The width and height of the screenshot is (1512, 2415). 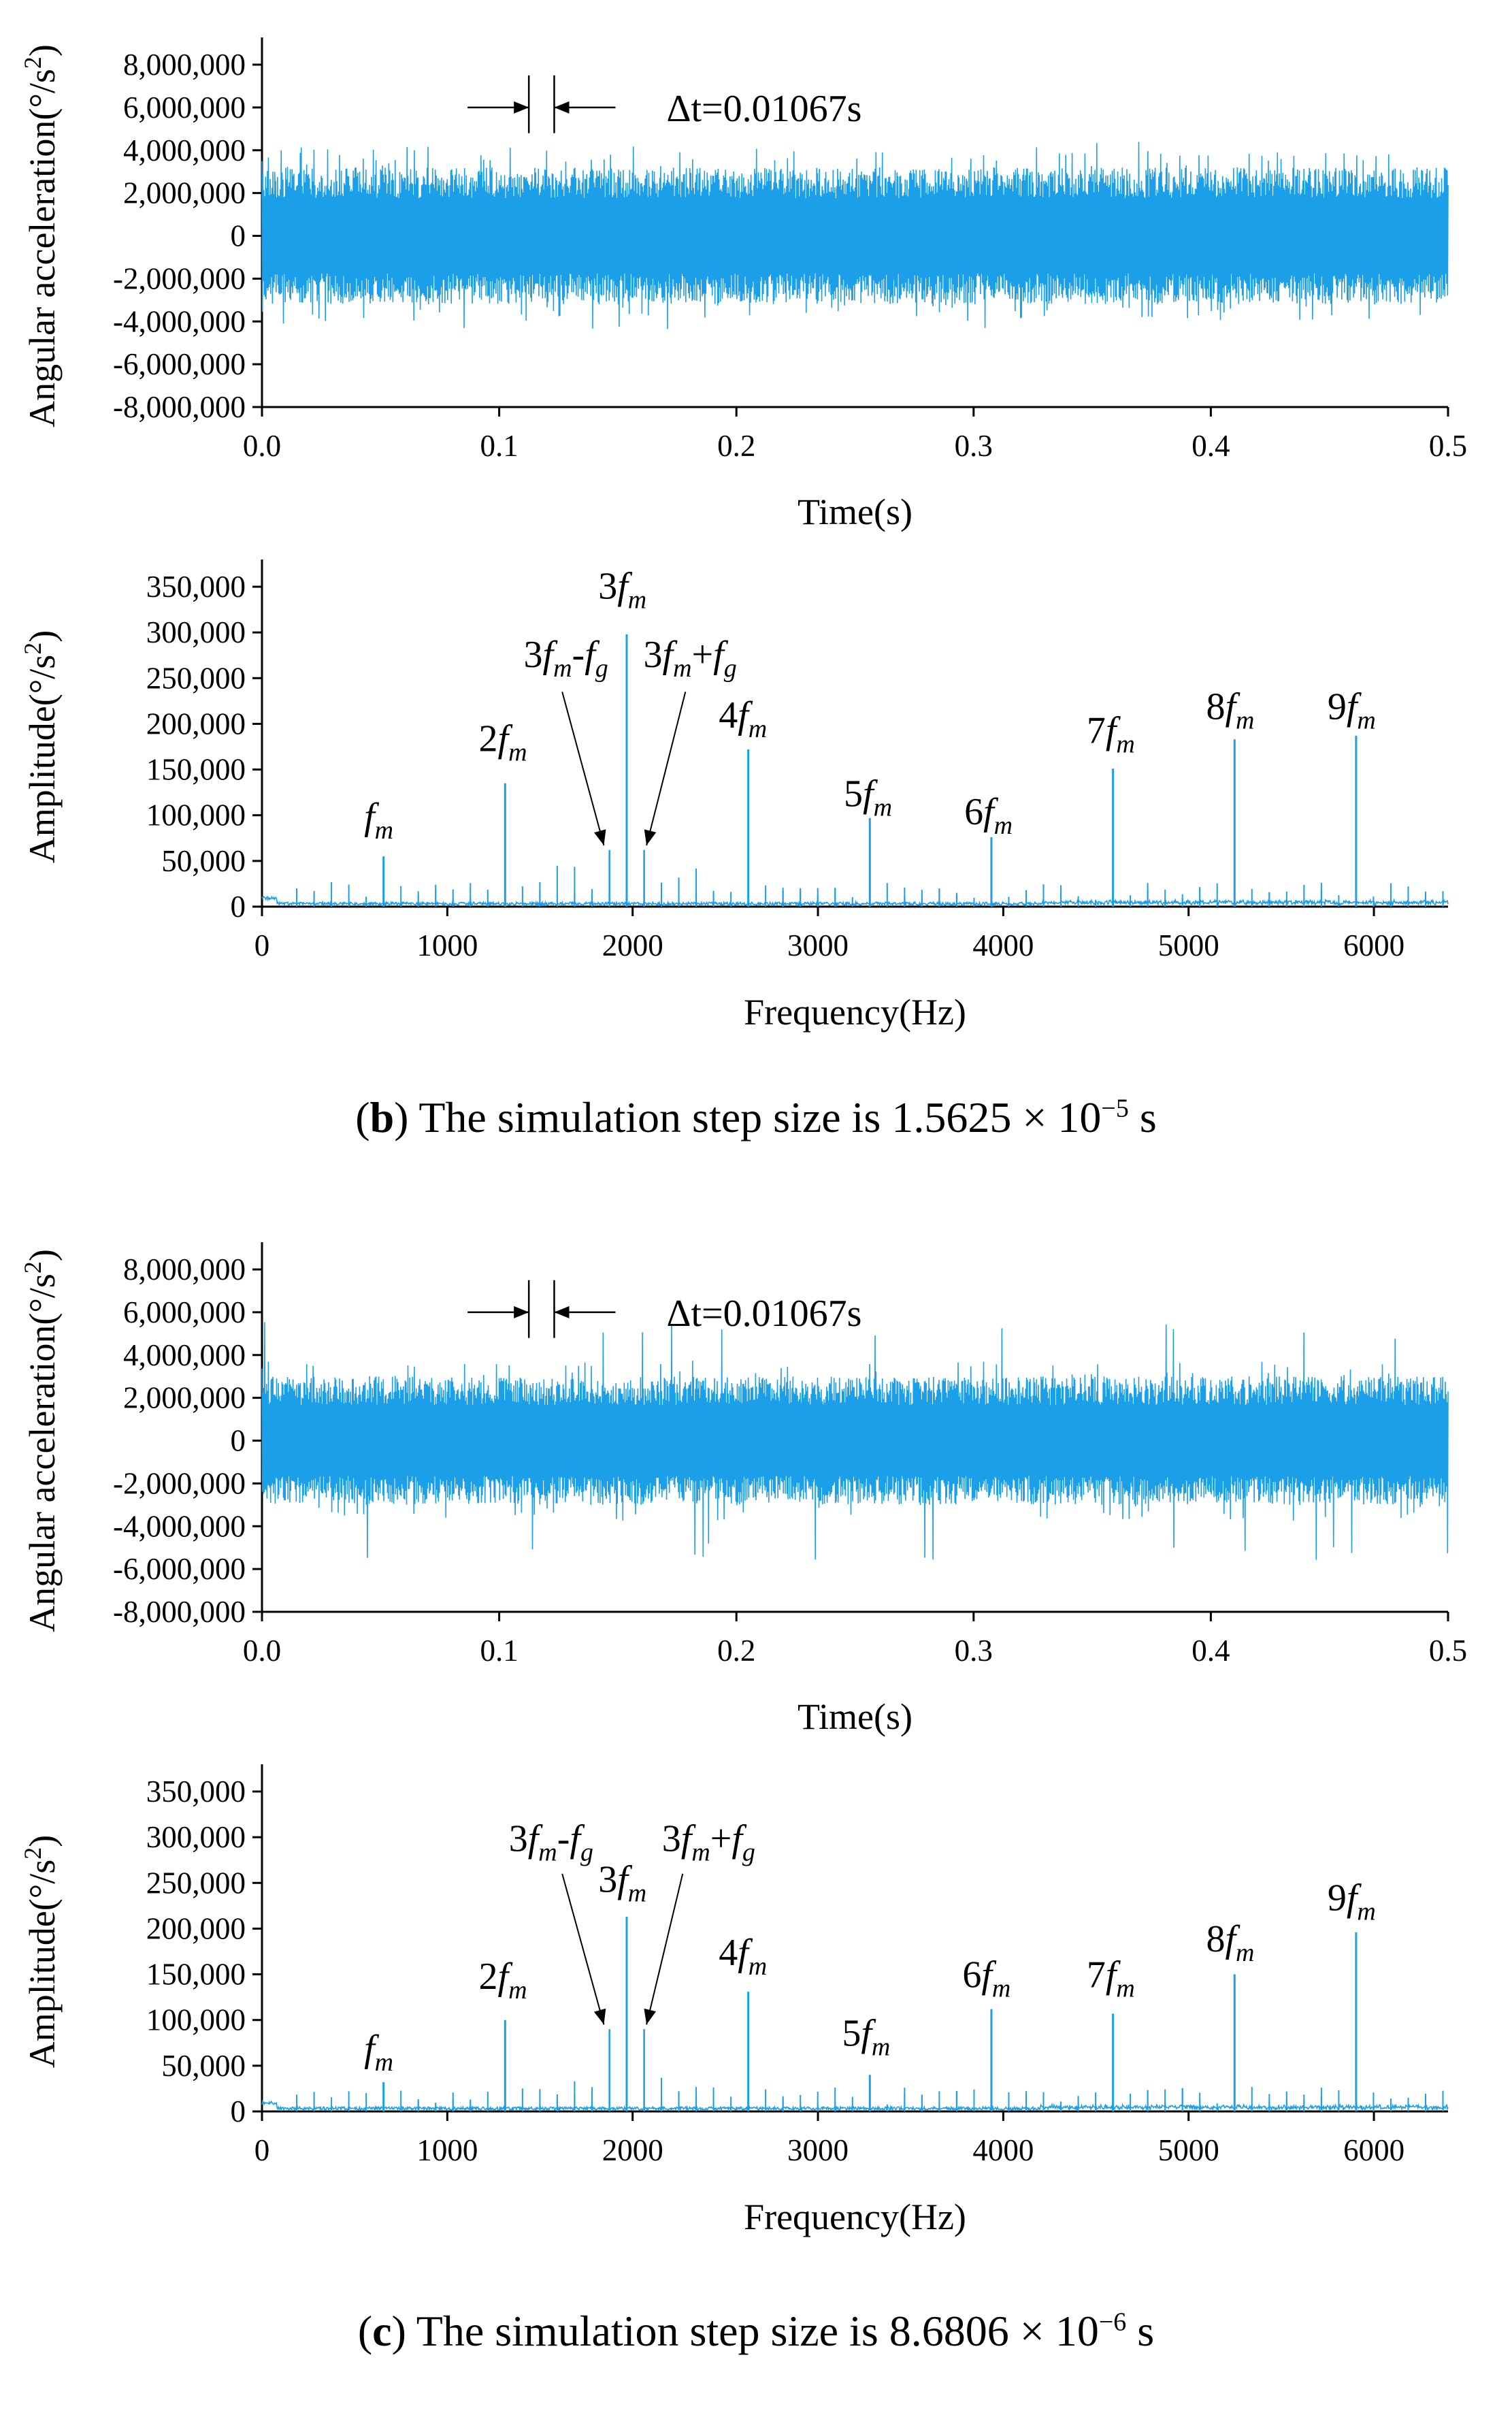 I want to click on b-time-dt-marker, so click(x=541, y=104).